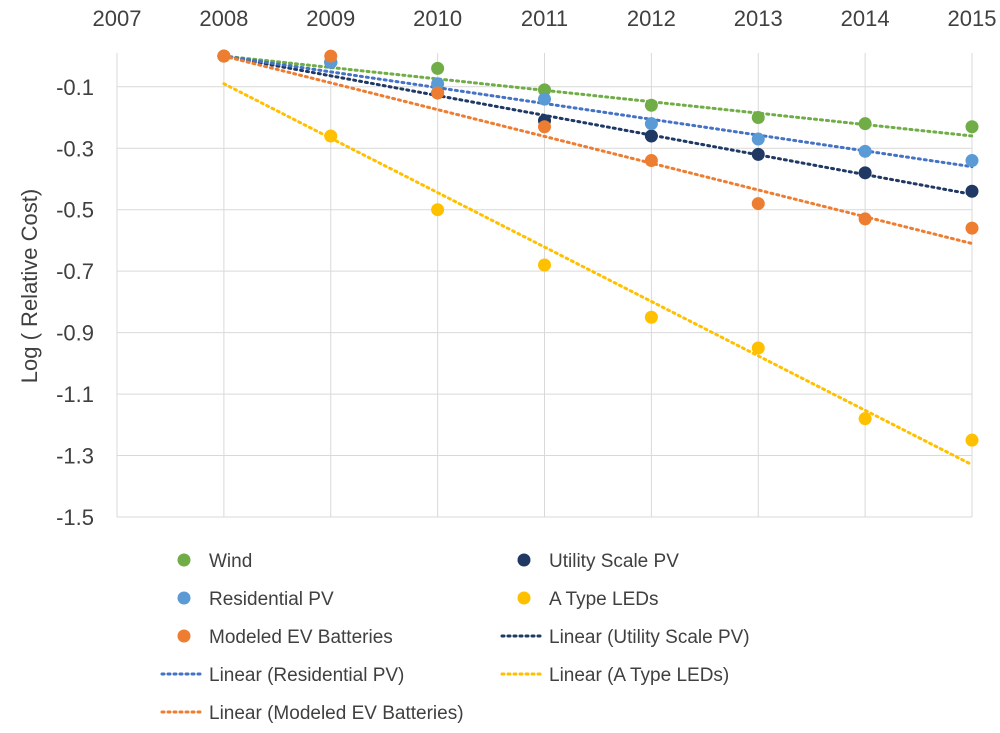  Describe the element at coordinates (75, 210) in the screenshot. I see `y-tick-label: -0.5` at that location.